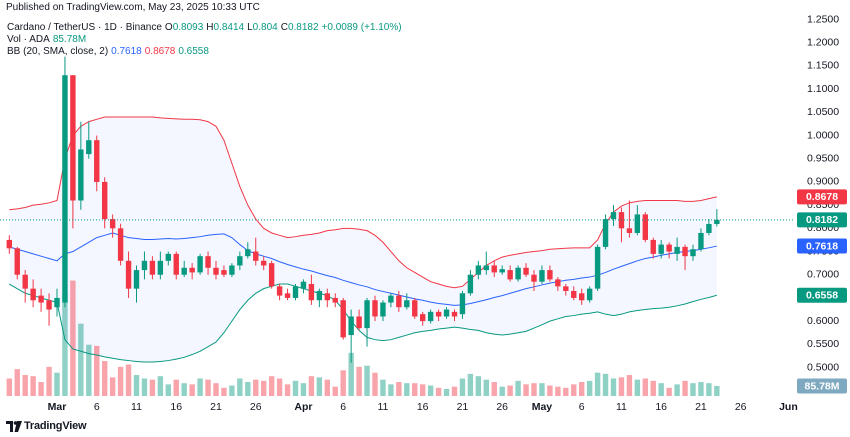 This screenshot has height=437, width=850. I want to click on y-tick-label: 1.0500, so click(823, 112).